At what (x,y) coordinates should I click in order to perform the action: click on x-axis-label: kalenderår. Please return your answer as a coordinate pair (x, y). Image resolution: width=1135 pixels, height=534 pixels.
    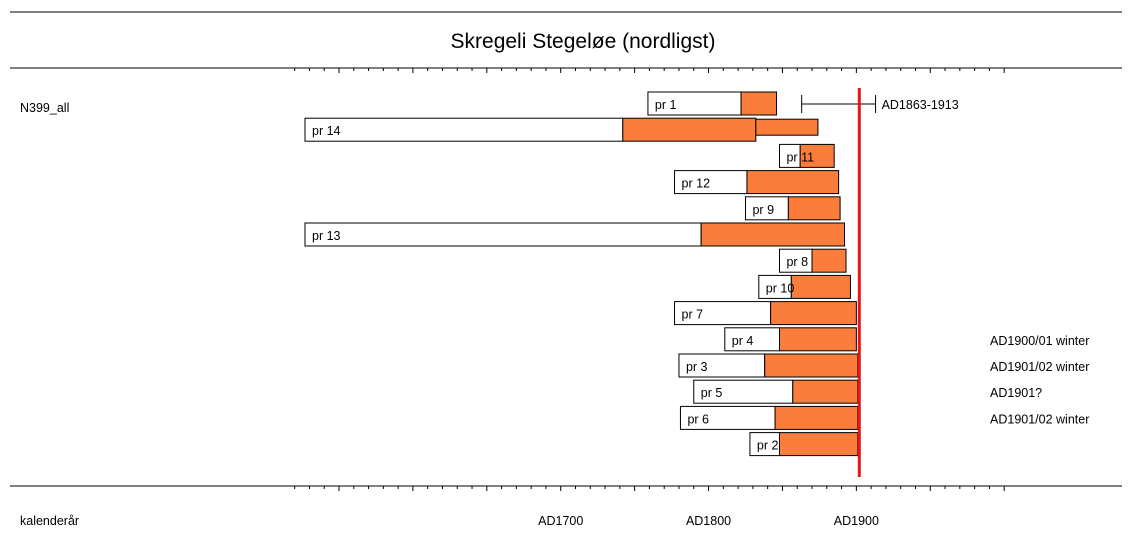
    Looking at the image, I should click on (49, 521).